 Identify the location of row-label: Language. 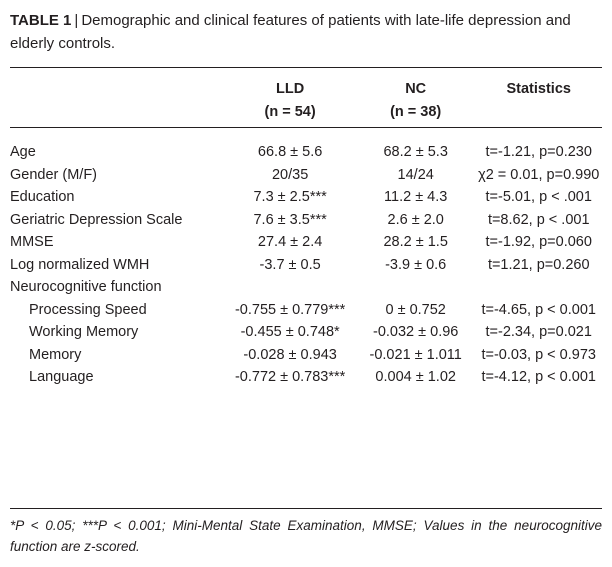
(61, 377).